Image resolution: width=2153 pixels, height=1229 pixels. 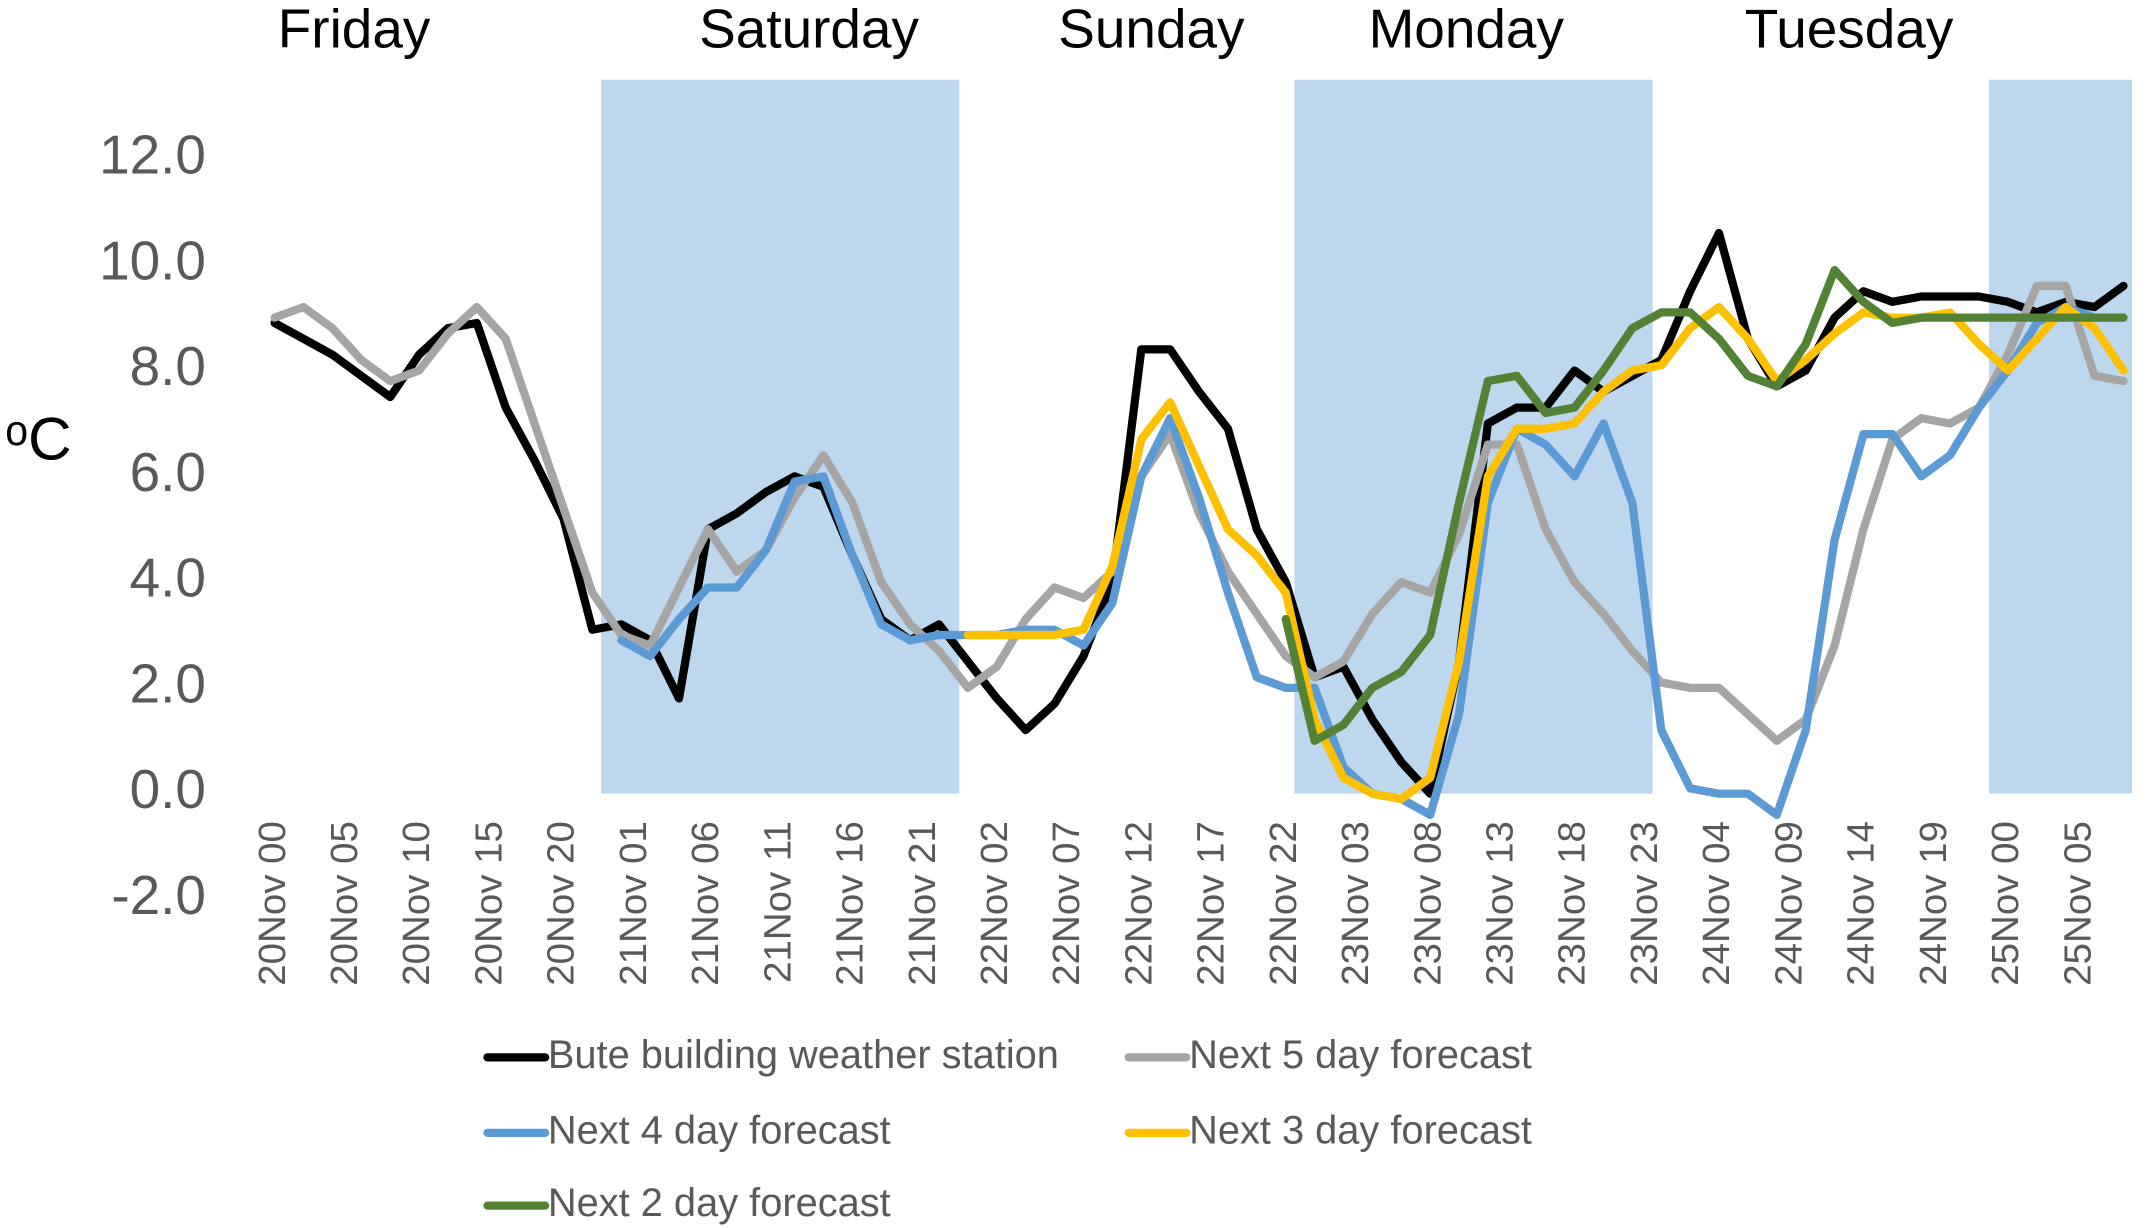 What do you see at coordinates (168, 789) in the screenshot?
I see `y-tick-label: 0.0` at bounding box center [168, 789].